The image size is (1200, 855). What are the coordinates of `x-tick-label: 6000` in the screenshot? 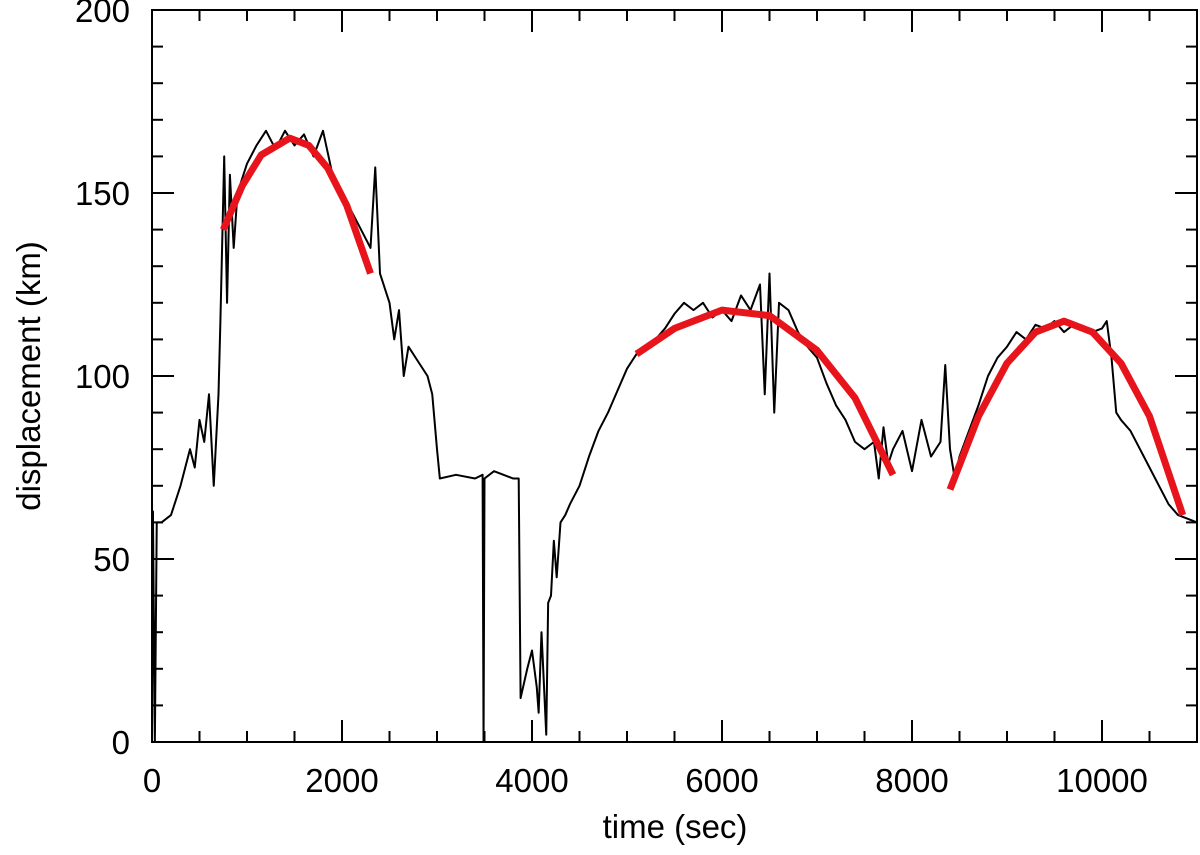 It's located at (721, 780).